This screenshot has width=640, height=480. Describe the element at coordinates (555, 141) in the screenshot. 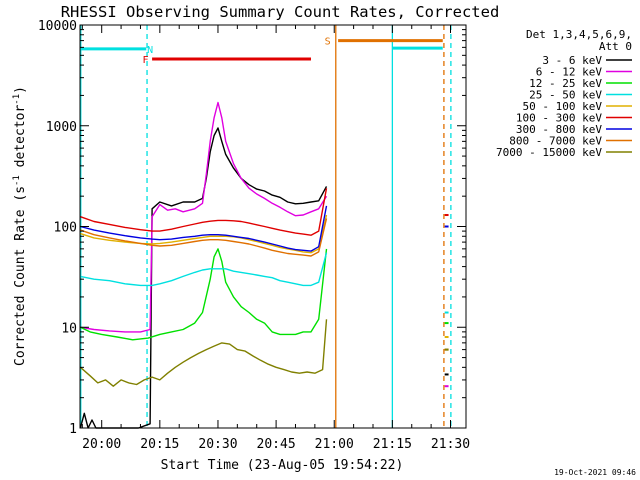

I see `legend-label-7: 800 - 7000 keV` at that location.